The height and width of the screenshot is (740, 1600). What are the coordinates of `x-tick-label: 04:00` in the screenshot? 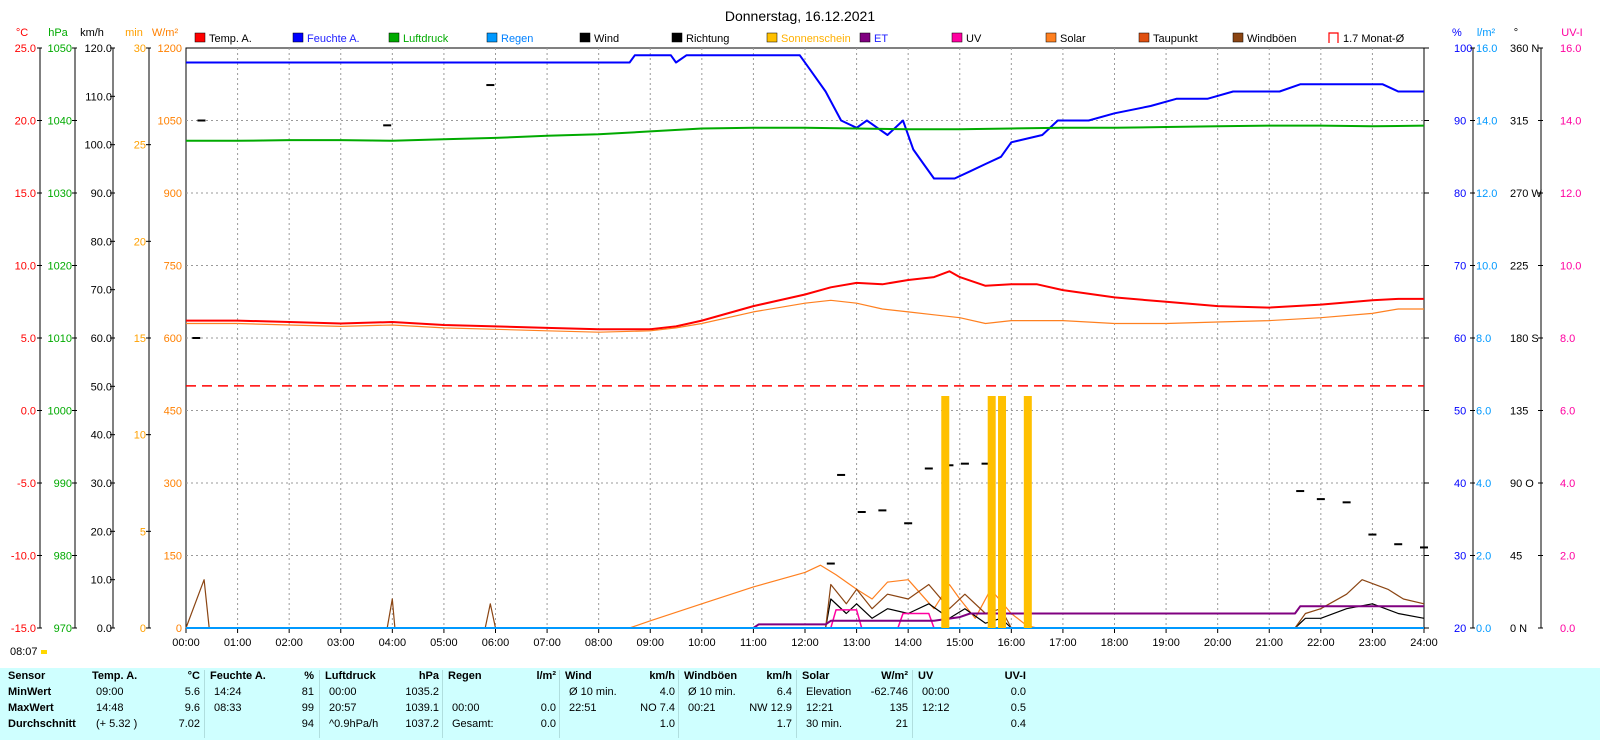 It's located at (393, 643).